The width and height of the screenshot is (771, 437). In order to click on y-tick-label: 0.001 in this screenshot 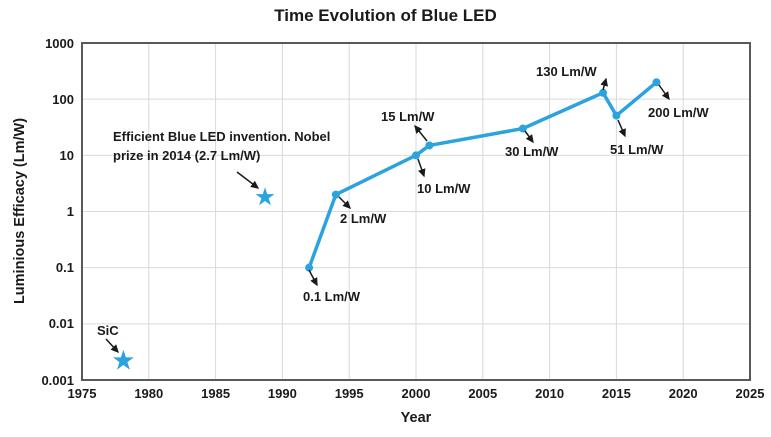, I will do `click(57, 380)`.